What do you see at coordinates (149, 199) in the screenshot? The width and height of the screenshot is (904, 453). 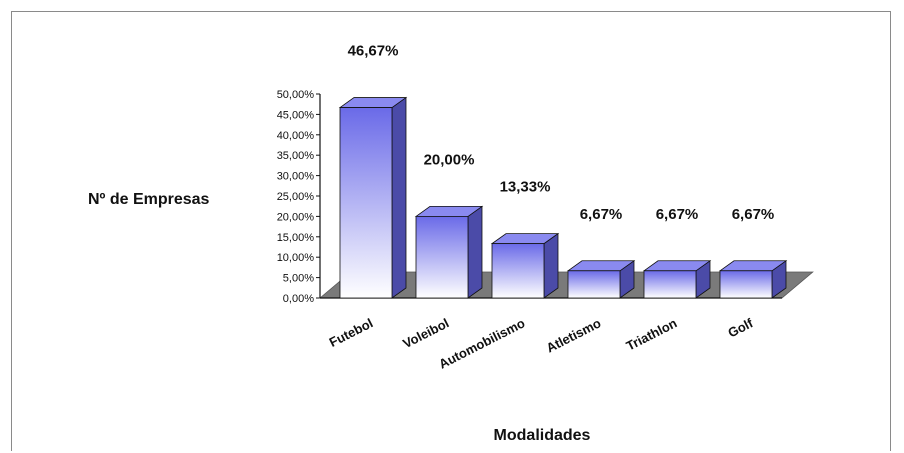 I see `y-axis-title: Nº de Empresas` at bounding box center [149, 199].